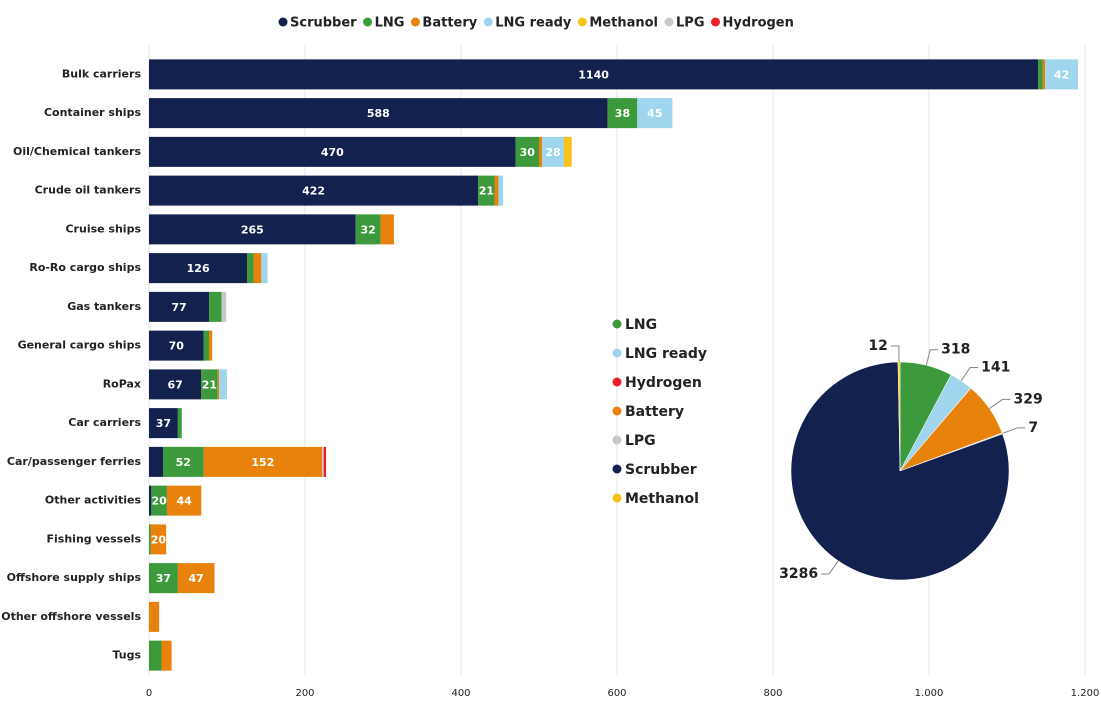  What do you see at coordinates (94, 538) in the screenshot?
I see `category-label: Fishing vessels` at bounding box center [94, 538].